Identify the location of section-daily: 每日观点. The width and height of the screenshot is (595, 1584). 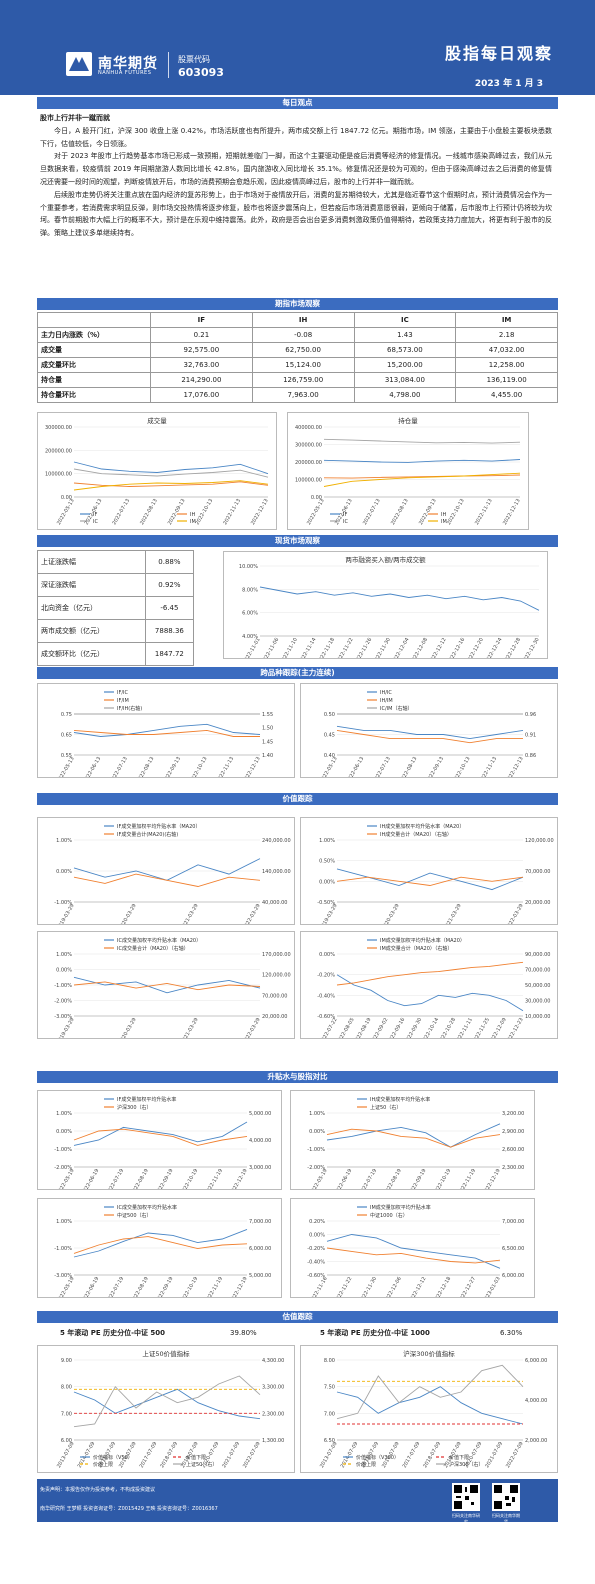
(297, 103).